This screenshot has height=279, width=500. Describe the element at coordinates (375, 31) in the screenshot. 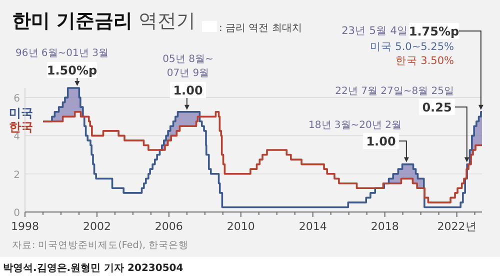

I see `text: 23년 5월 4일` at that location.